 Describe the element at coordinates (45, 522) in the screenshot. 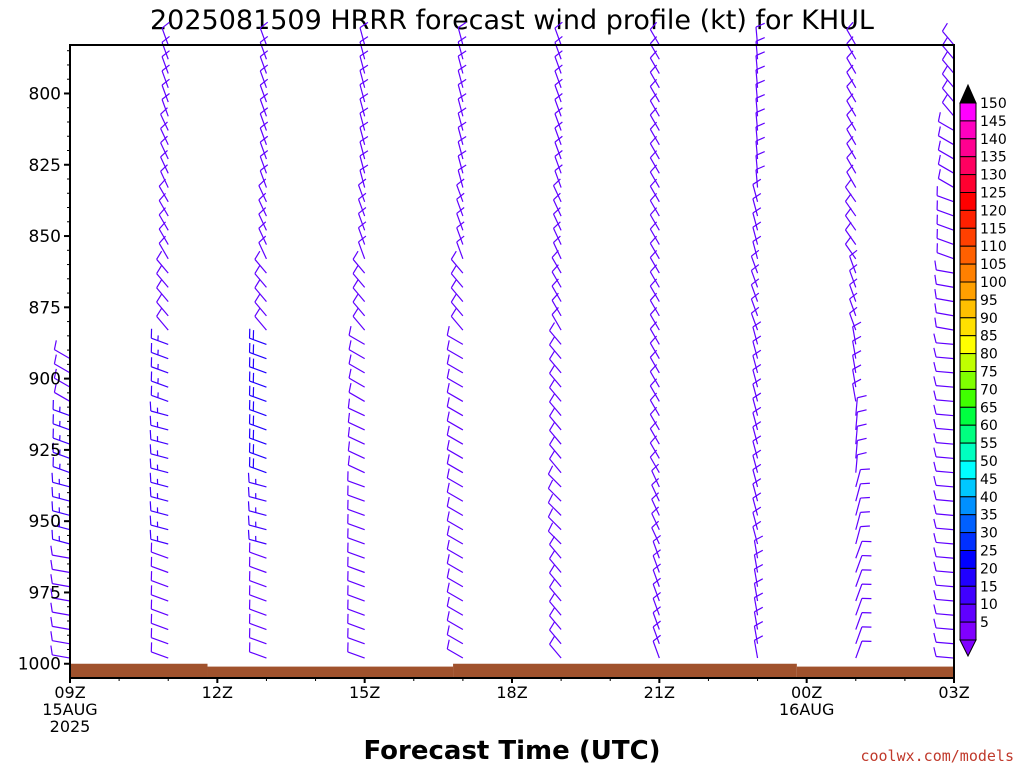

I see `y-tick-label: 950` at that location.